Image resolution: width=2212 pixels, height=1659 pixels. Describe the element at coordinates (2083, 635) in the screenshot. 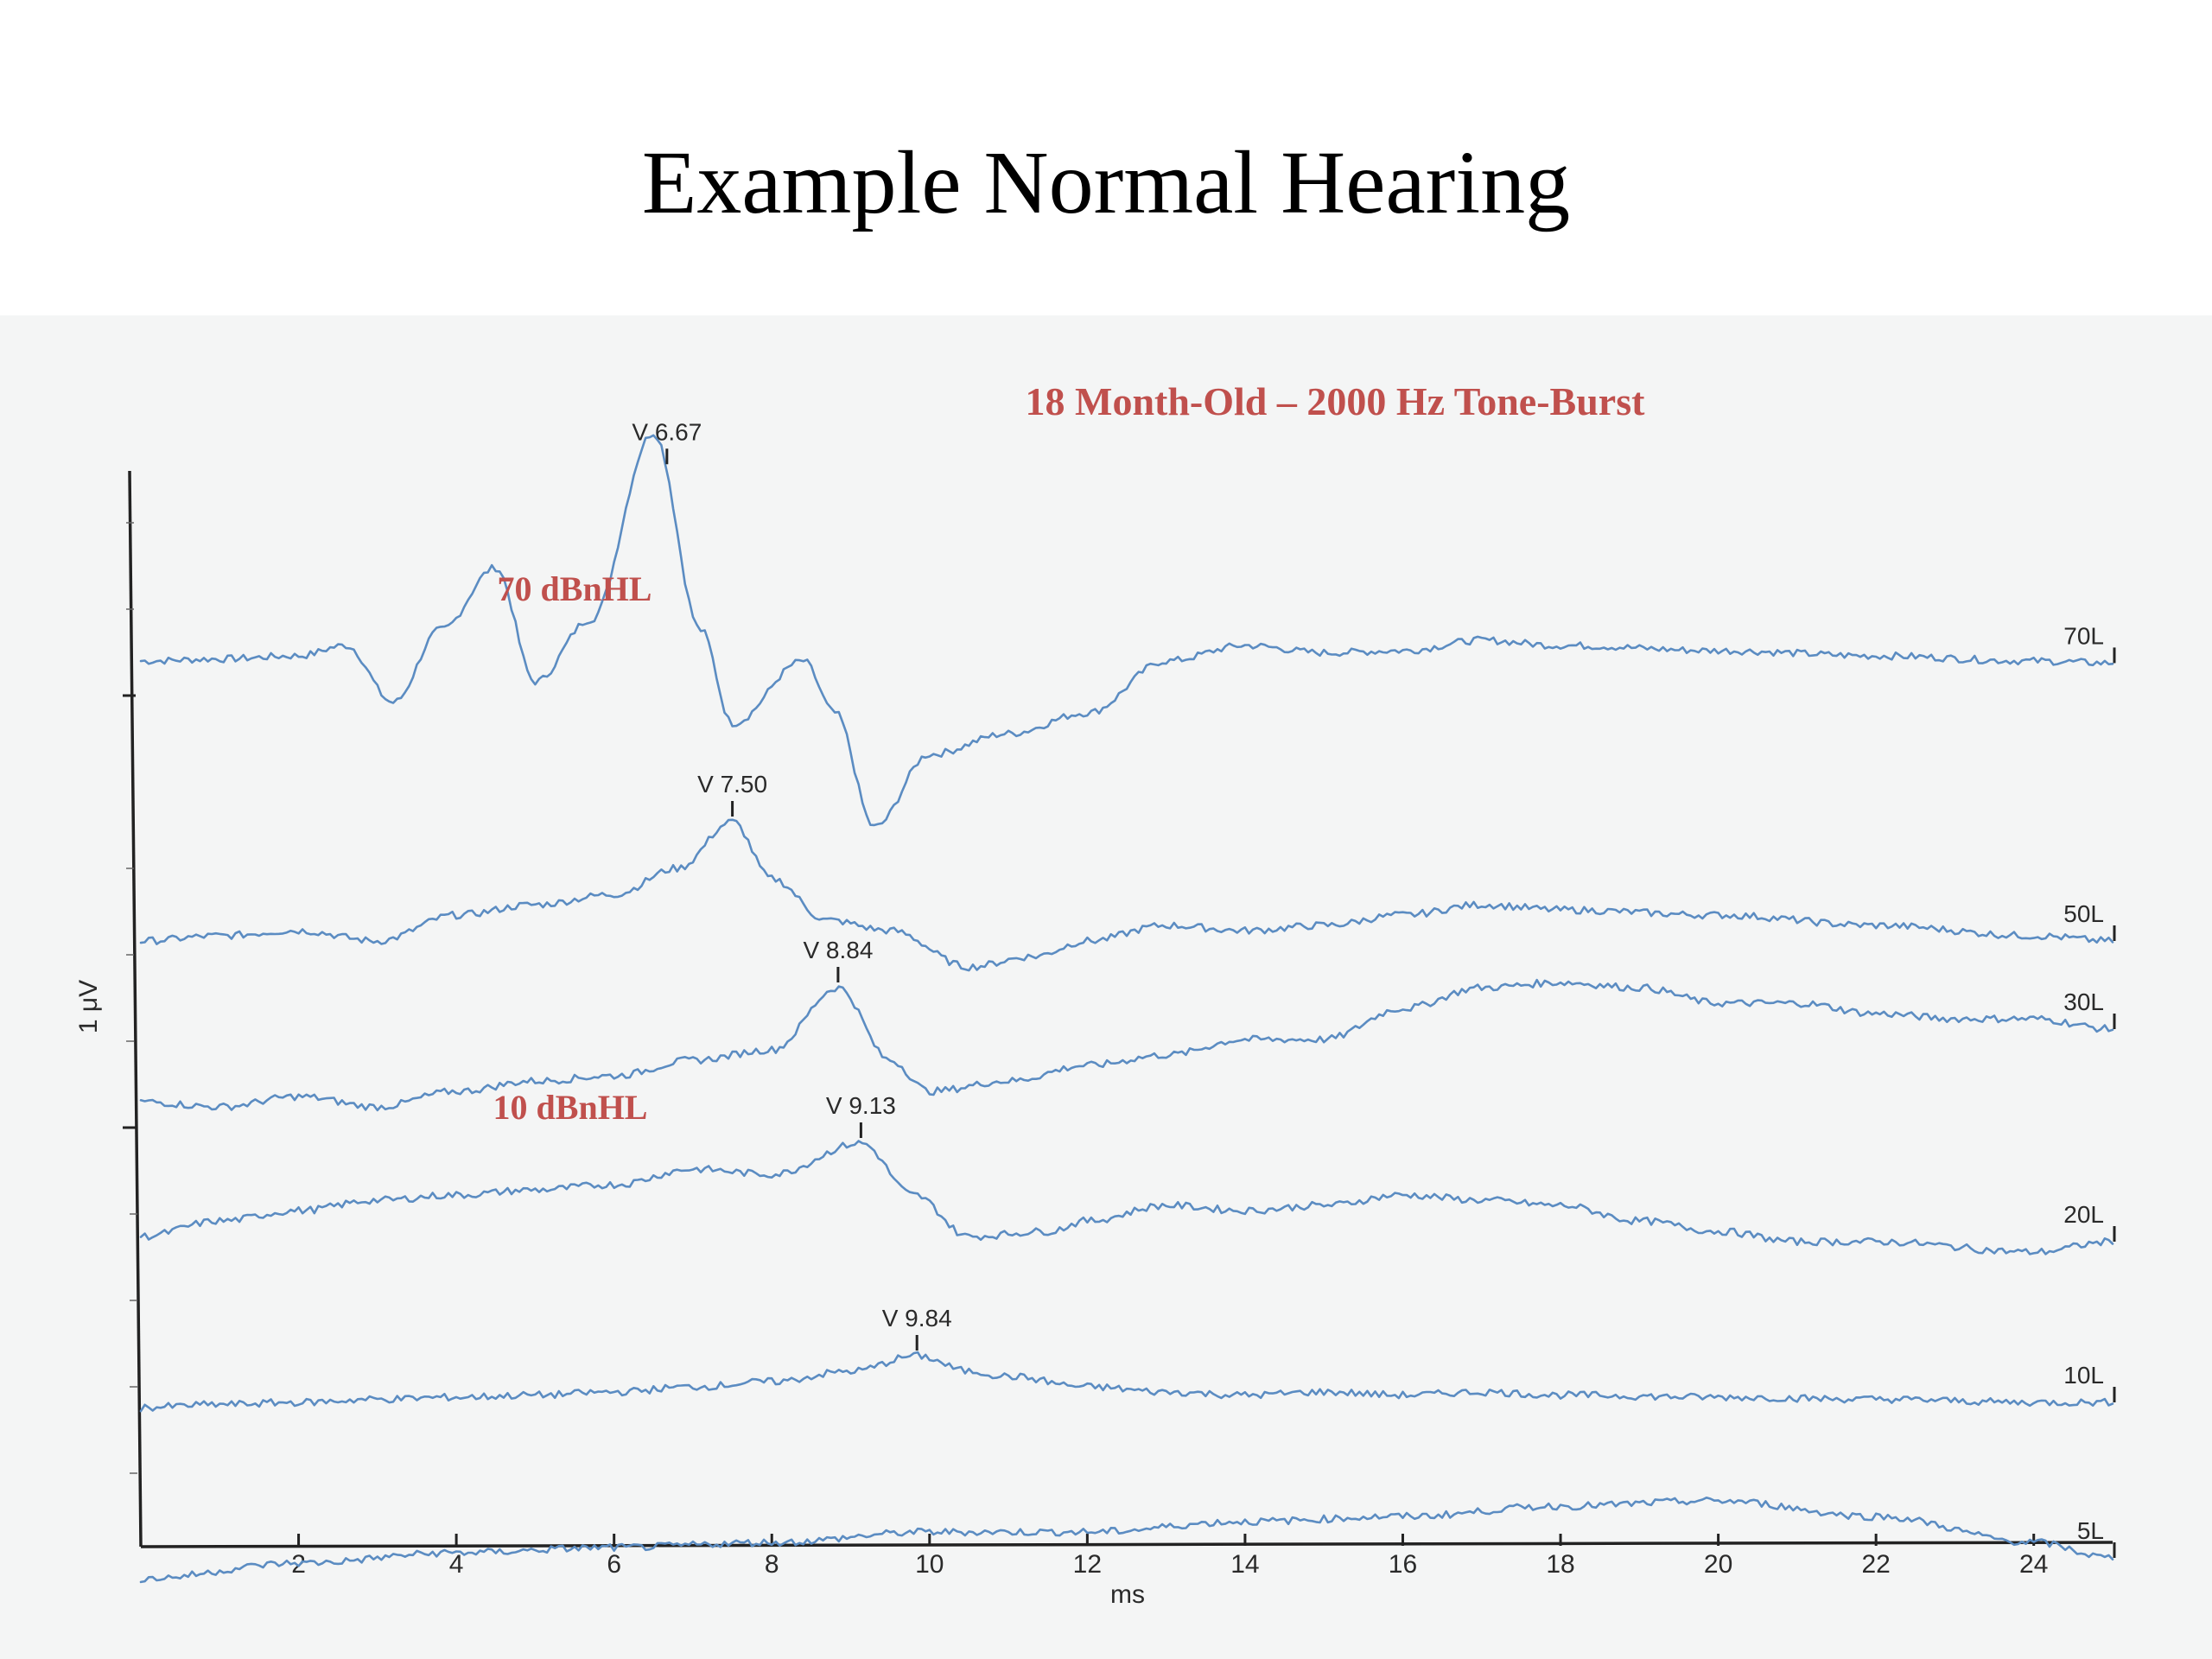

I see `trace-label-70L: 70L` at that location.